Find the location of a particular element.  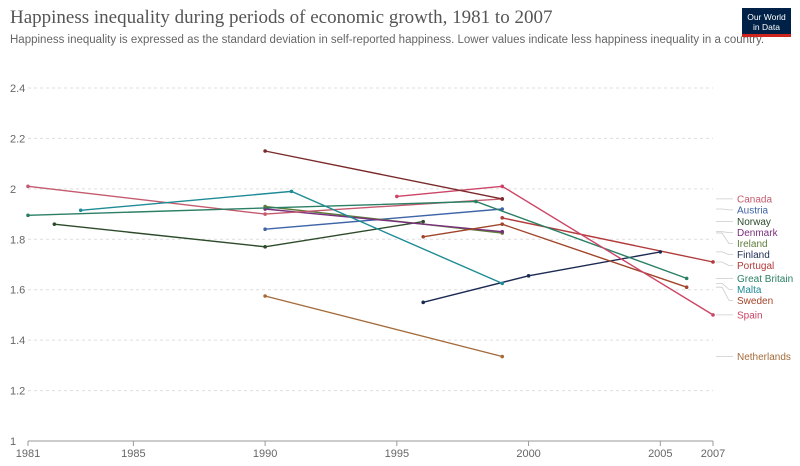

x-tick-label: 1981 is located at coordinates (28, 454).